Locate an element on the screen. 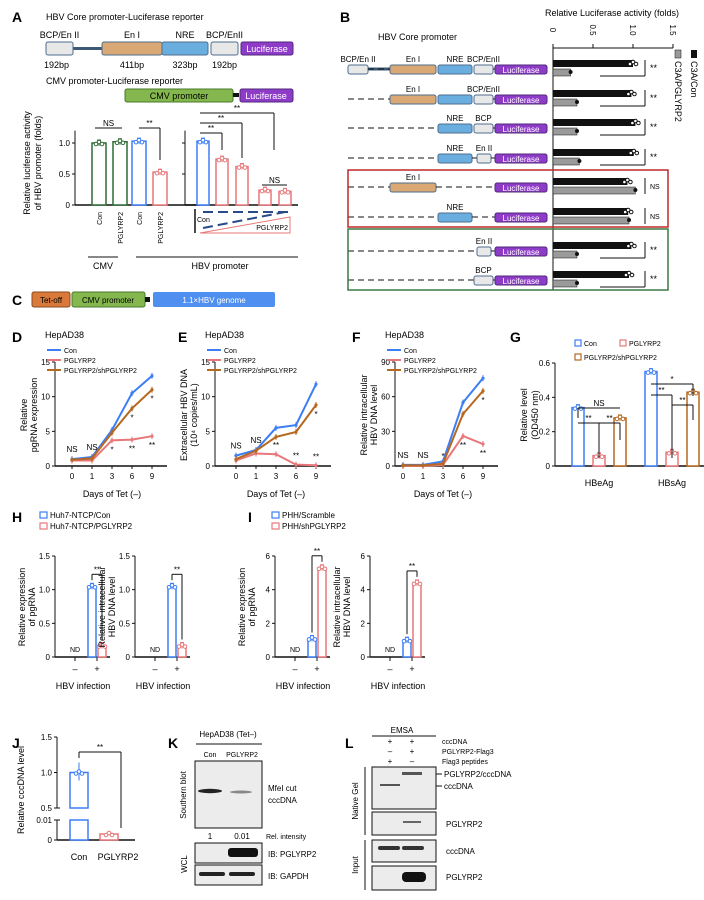 The height and width of the screenshot is (900, 704). x-axis-title: Relative Luciferase activity (folds) is located at coordinates (612, 13).